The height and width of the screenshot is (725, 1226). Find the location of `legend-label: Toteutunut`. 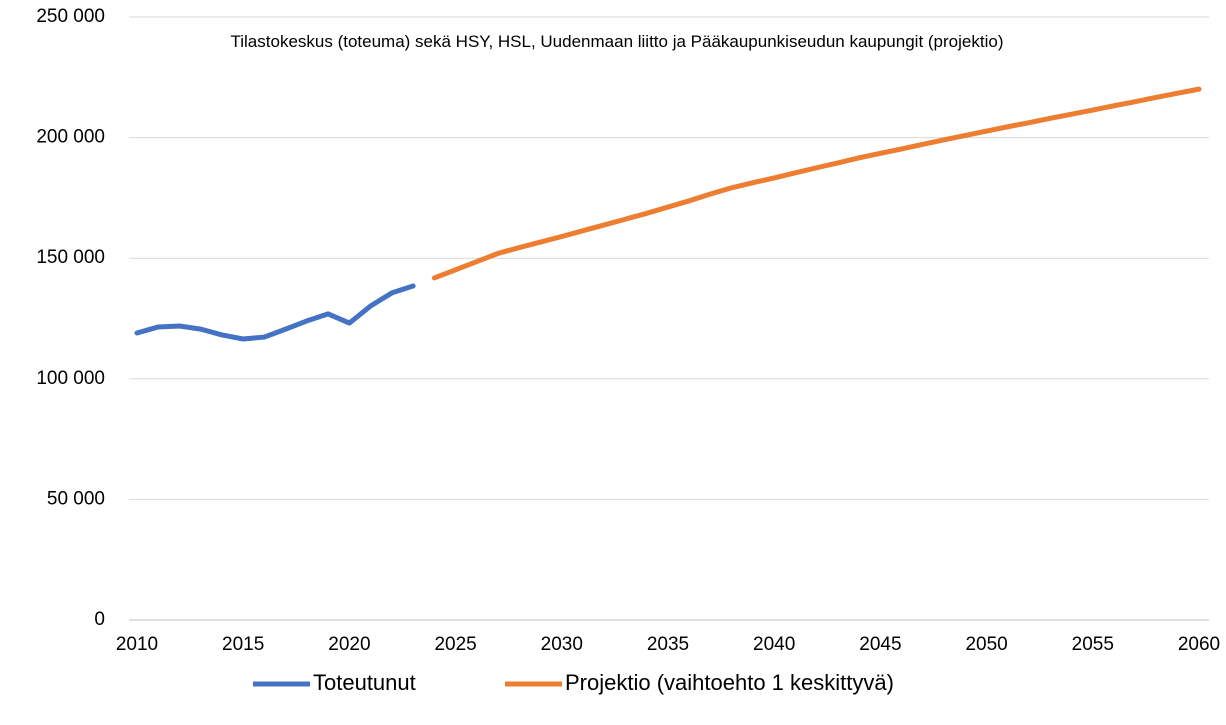

legend-label: Toteutunut is located at coordinates (364, 682).